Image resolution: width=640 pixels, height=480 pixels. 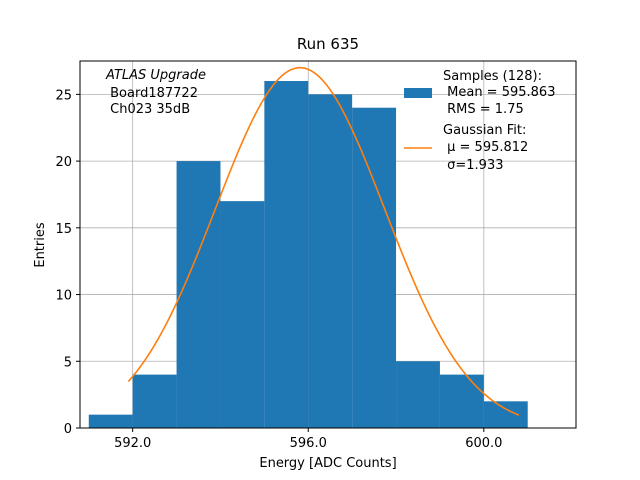 I want to click on legend-samples-line-1: Samples (128):, so click(x=492, y=76).